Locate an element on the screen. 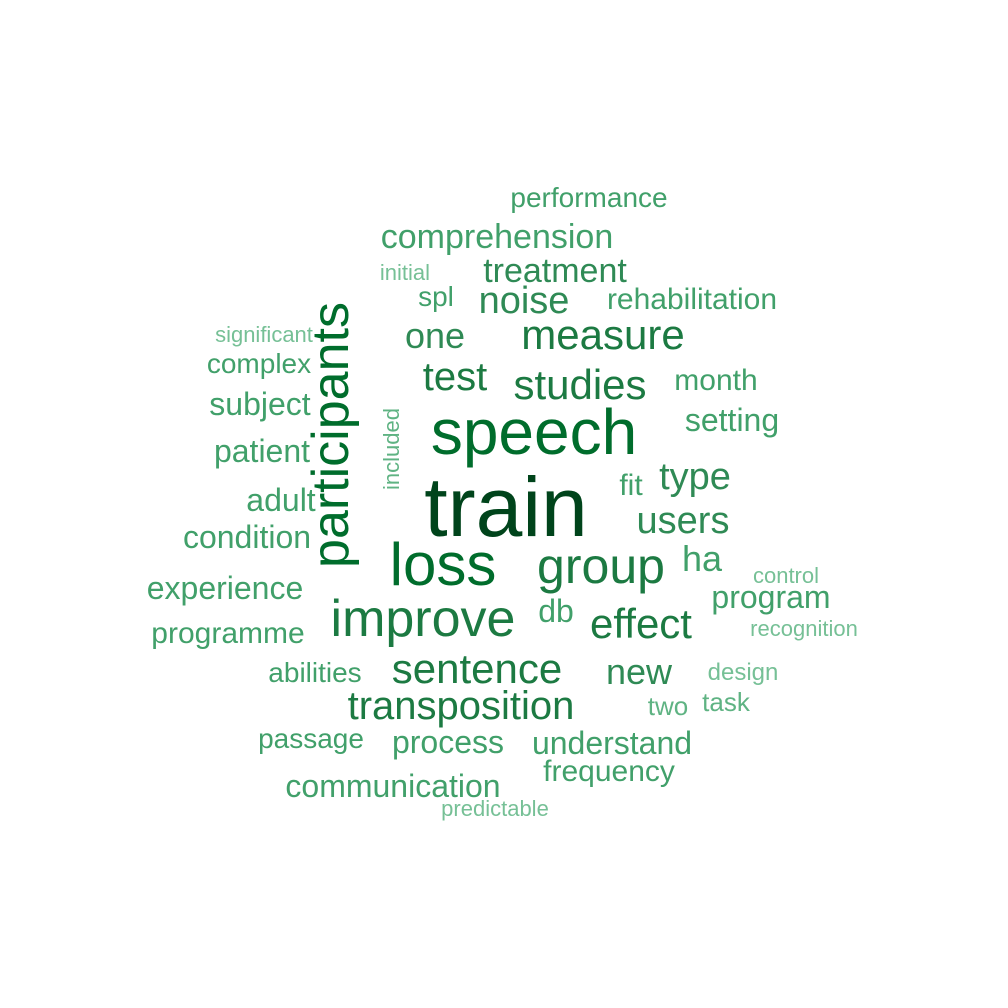 Image resolution: width=1008 pixels, height=1008 pixels. word-program: program is located at coordinates (770, 597).